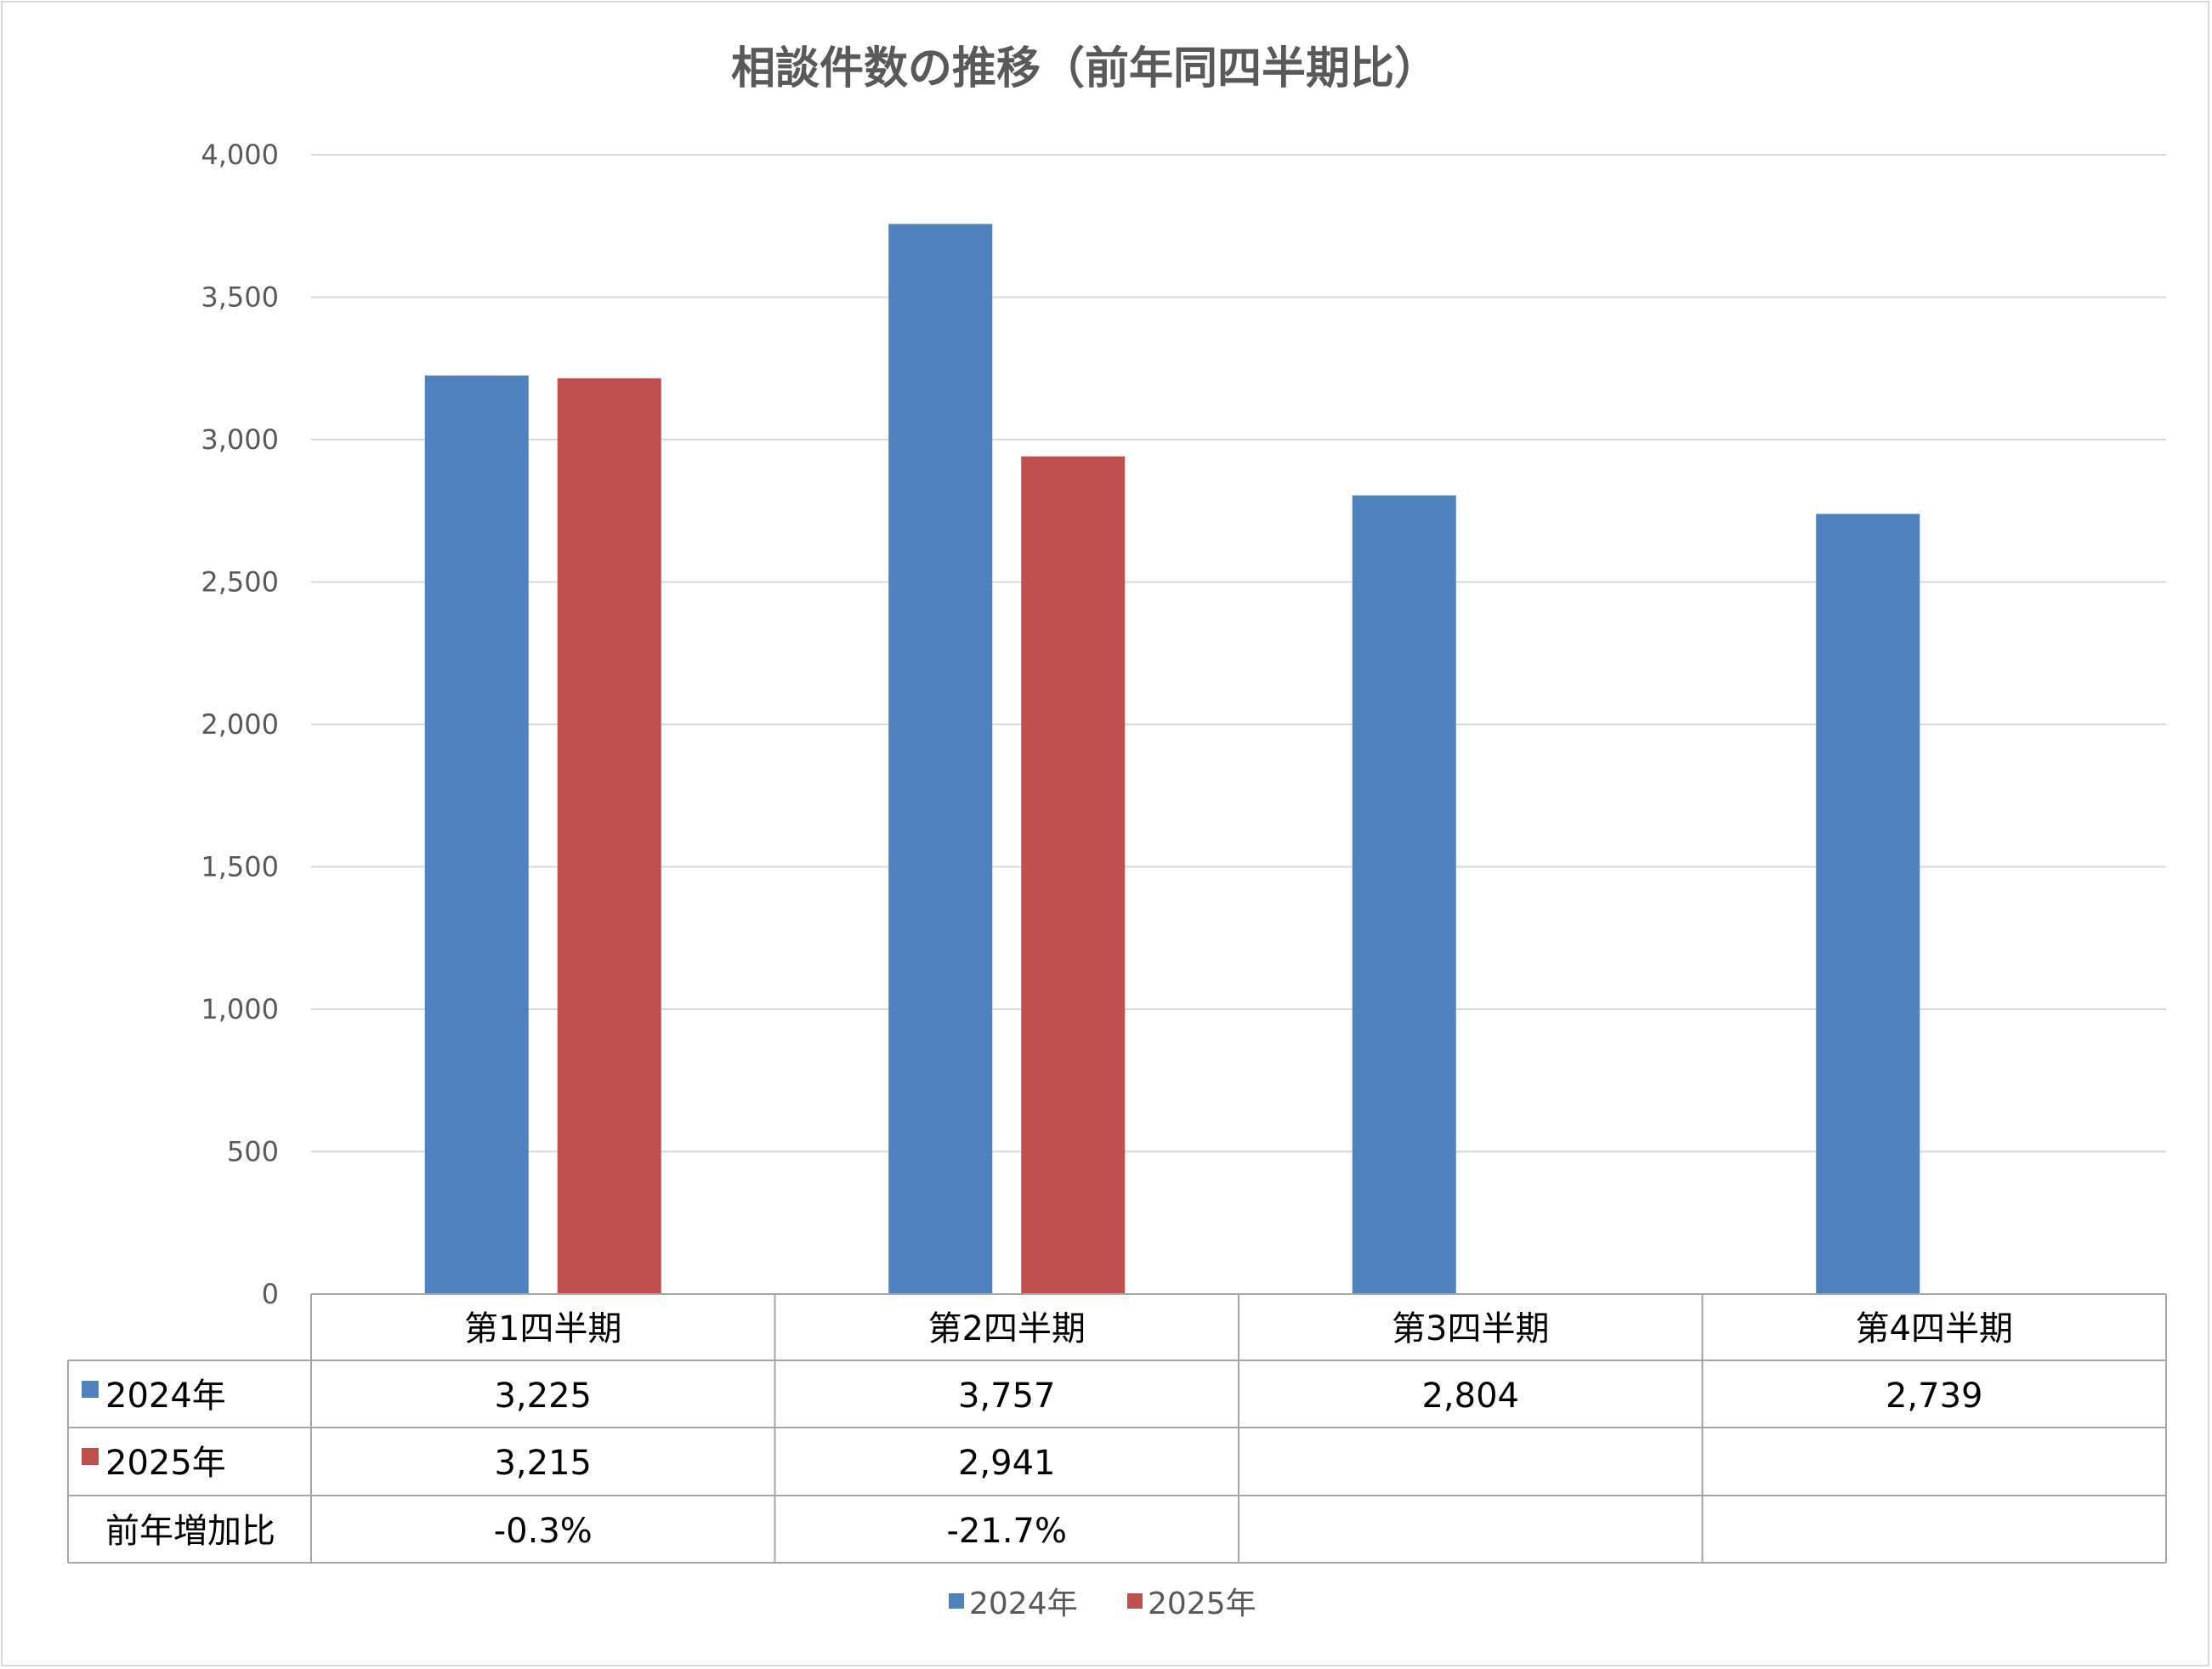 This screenshot has height=1669, width=2212. What do you see at coordinates (1006, 1532) in the screenshot?
I see `yoy-change-label: -21.7%` at bounding box center [1006, 1532].